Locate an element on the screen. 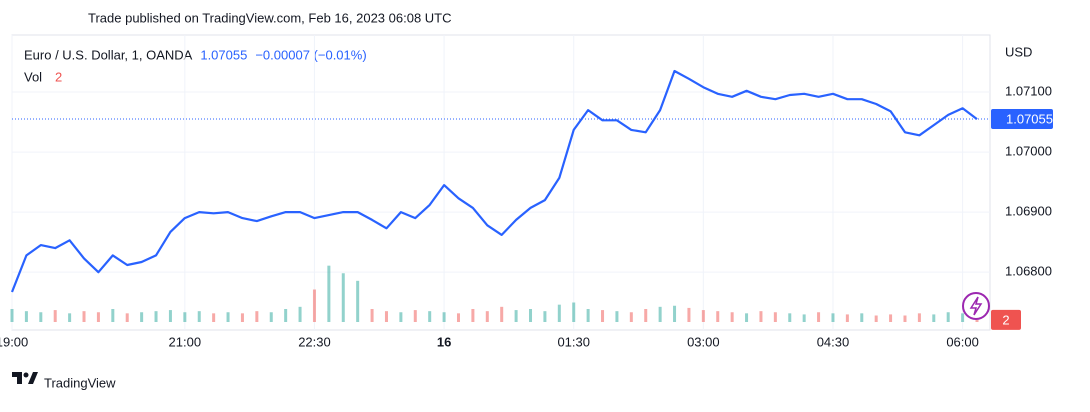 The width and height of the screenshot is (1090, 412). flash-bolt is located at coordinates (976, 306).